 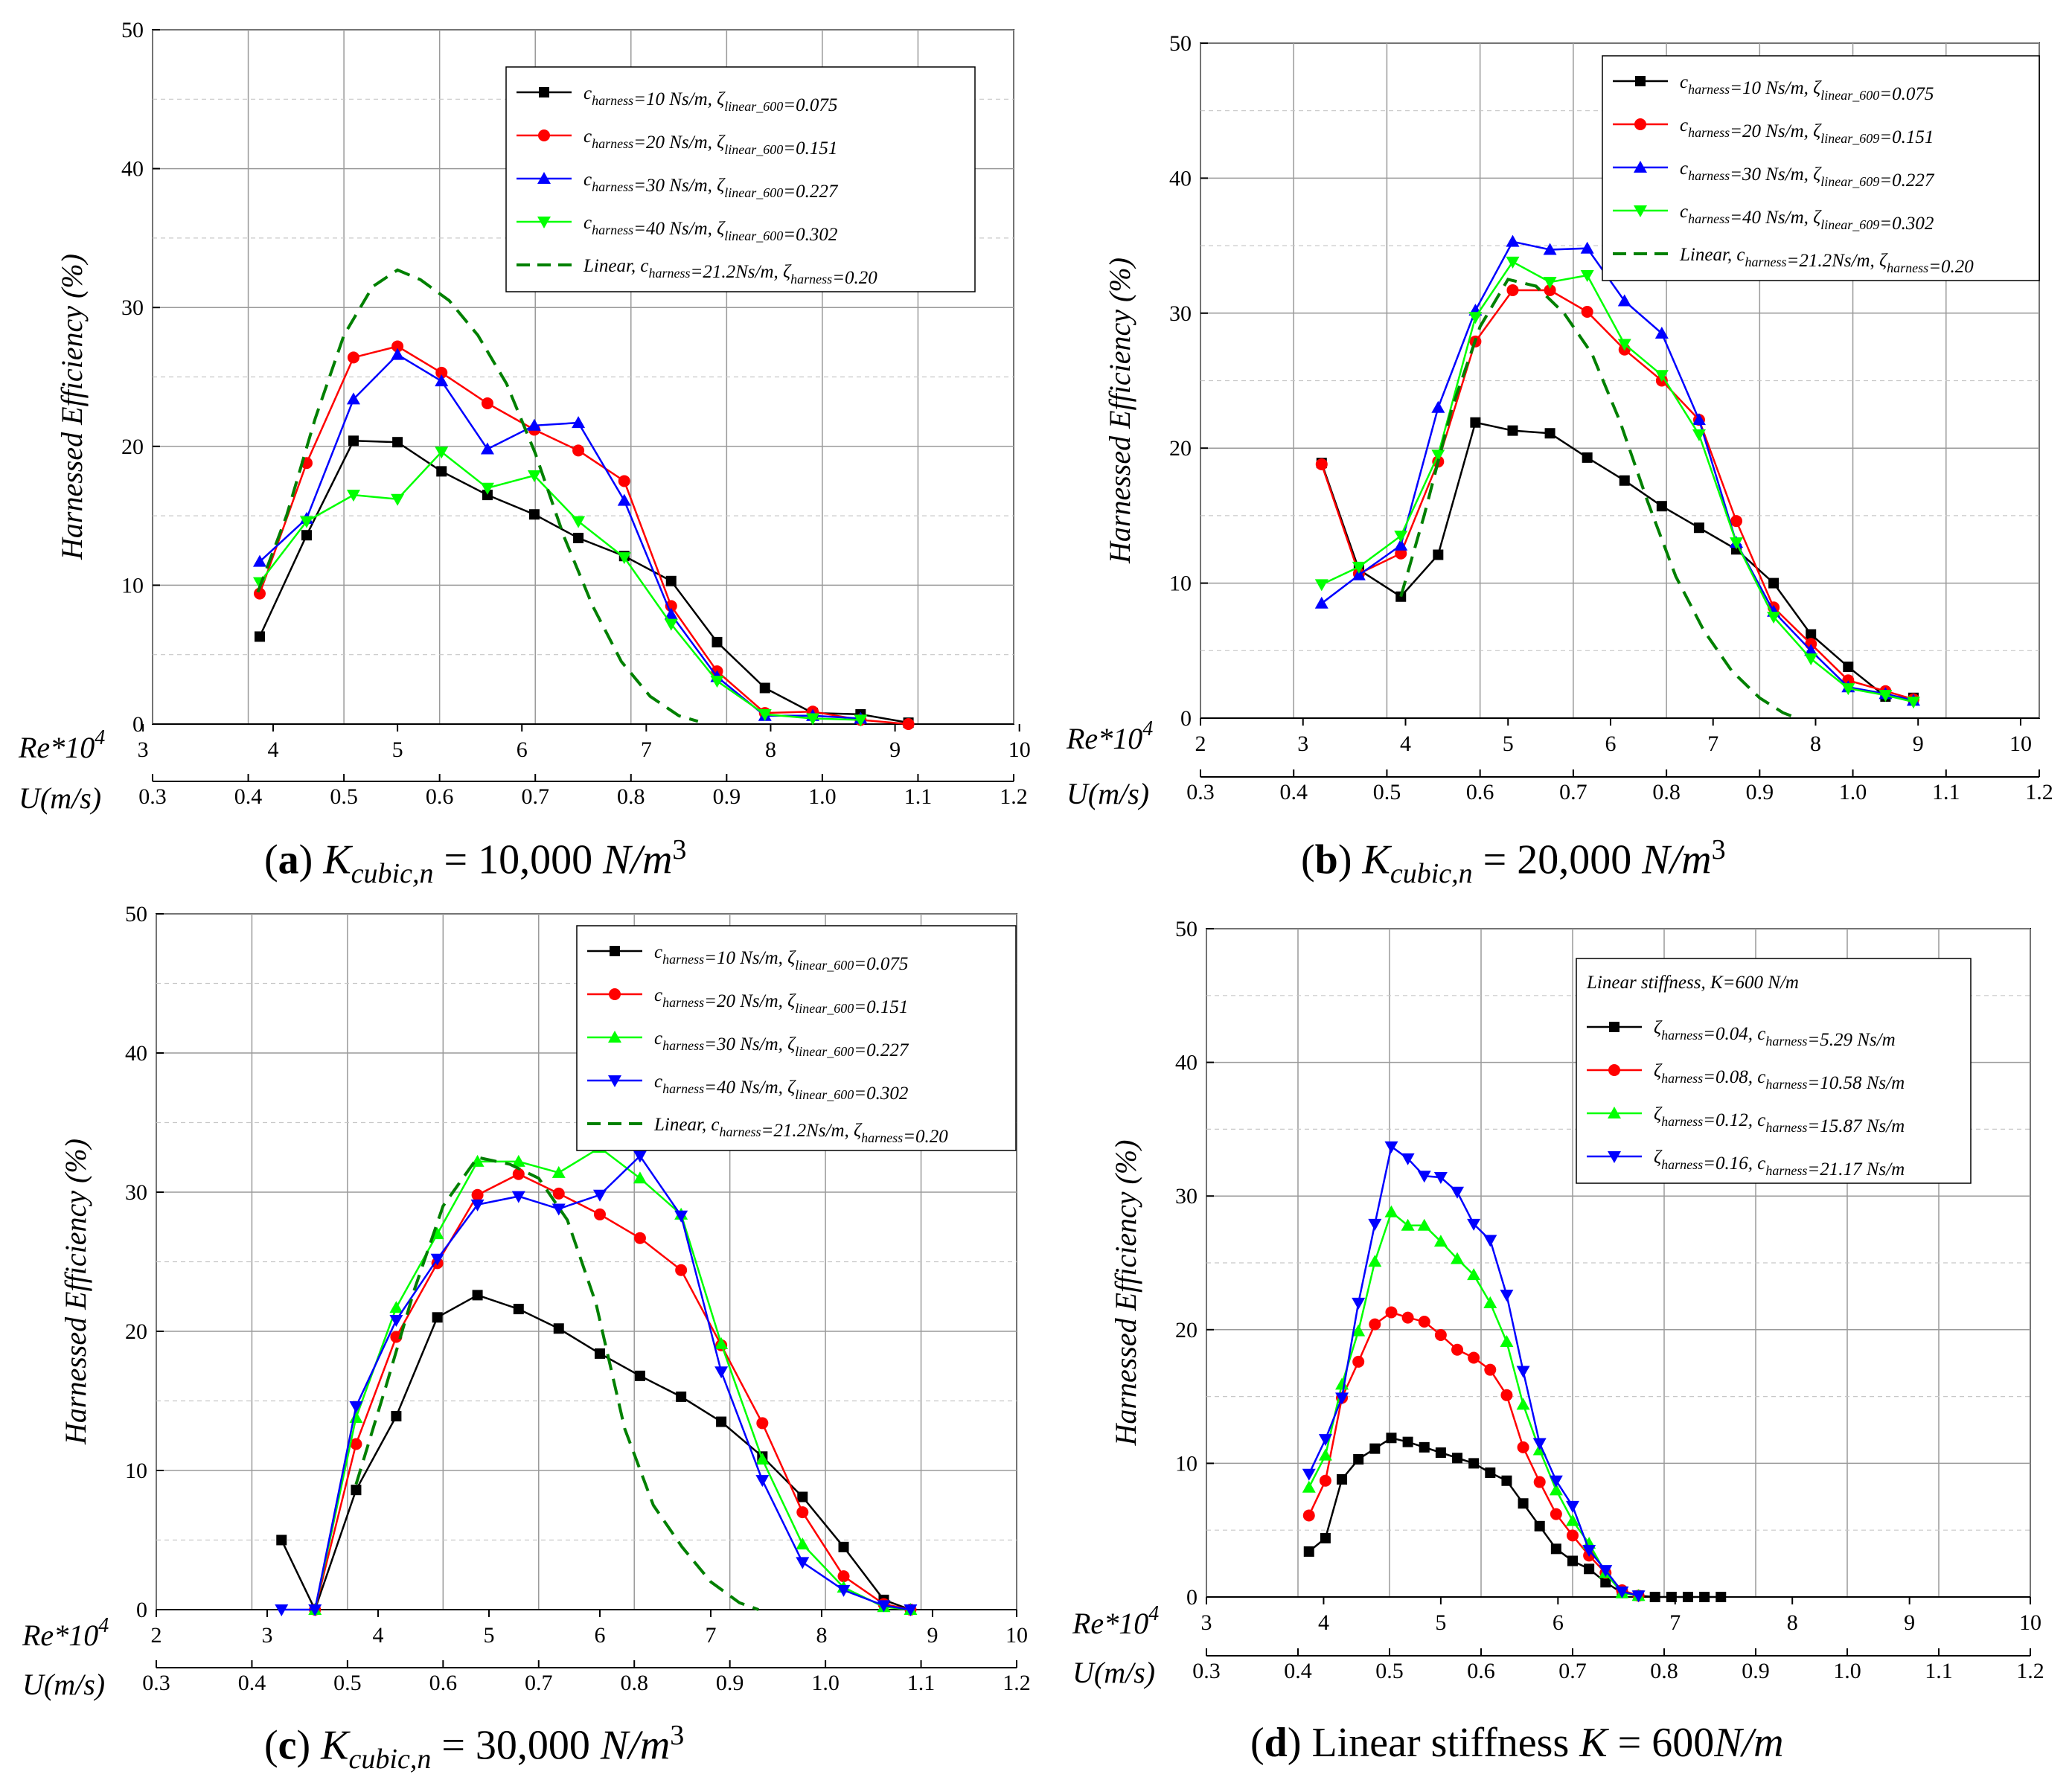 What do you see at coordinates (1918, 744) in the screenshot?
I see `re-tick-label-b-7: 9` at bounding box center [1918, 744].